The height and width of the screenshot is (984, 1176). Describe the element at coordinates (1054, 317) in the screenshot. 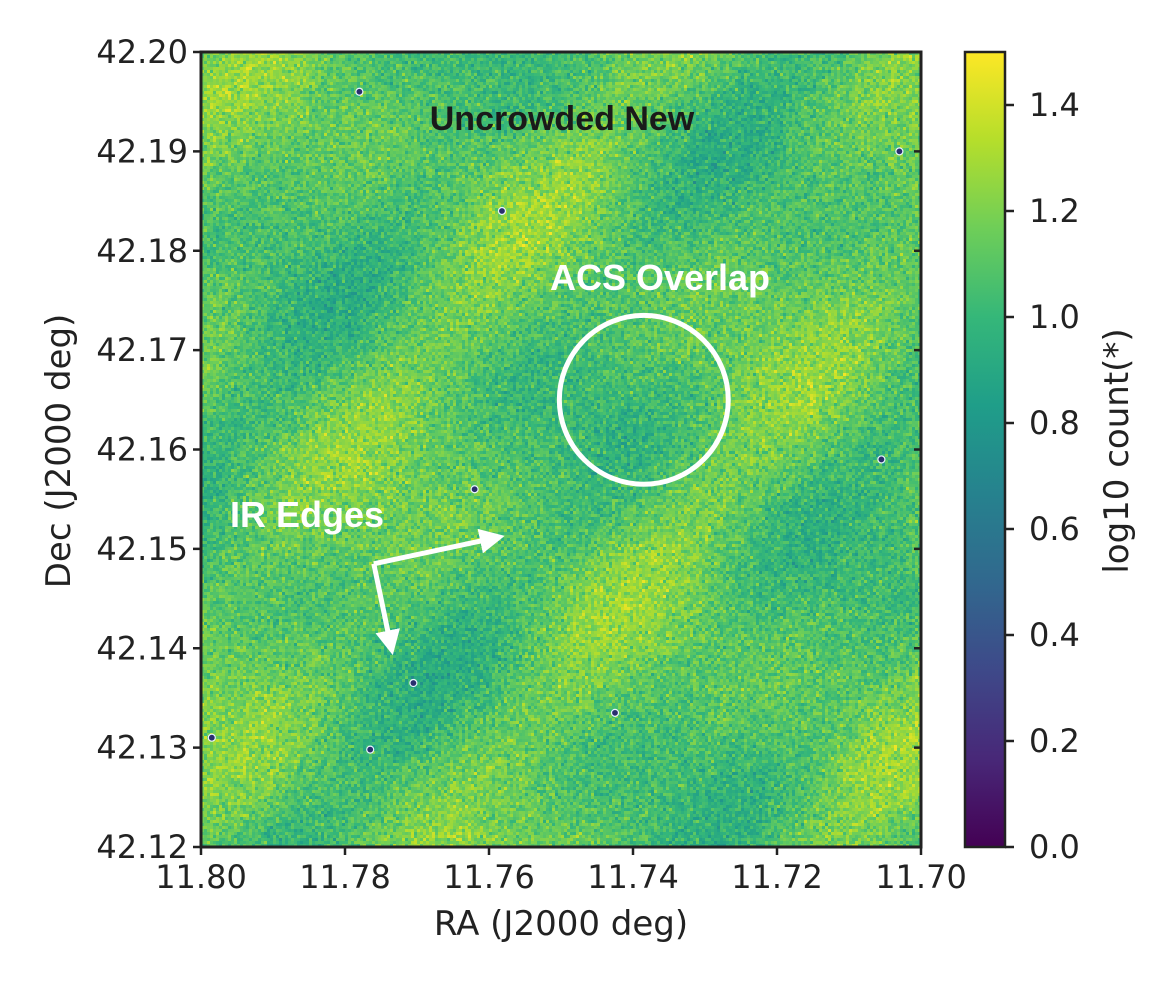

I see `colorbar-tick-label: 1.0` at that location.